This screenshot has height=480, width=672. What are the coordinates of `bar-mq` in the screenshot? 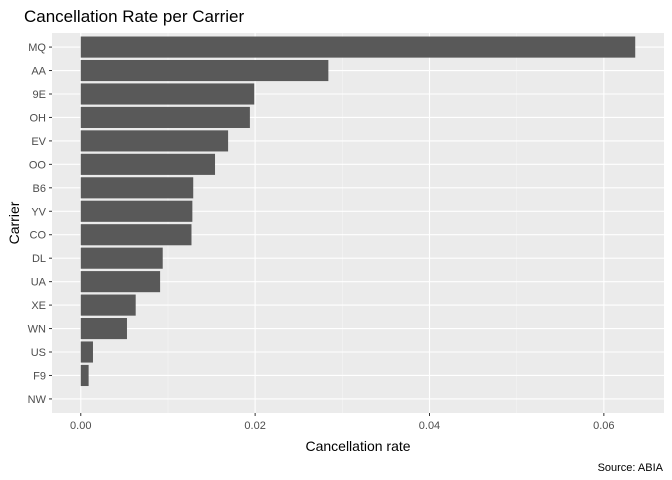 It's located at (358, 47).